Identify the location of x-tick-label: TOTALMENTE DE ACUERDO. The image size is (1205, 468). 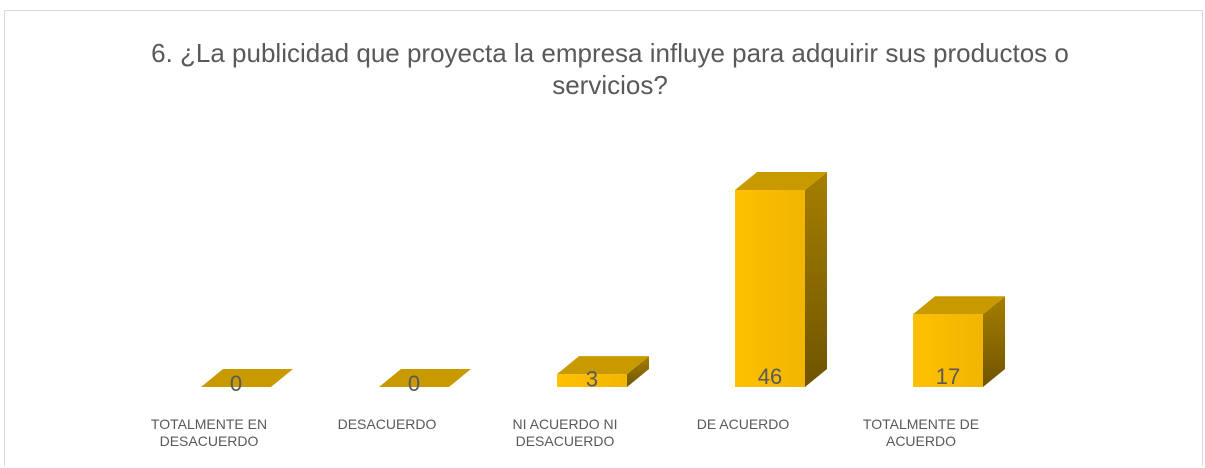
(921, 432).